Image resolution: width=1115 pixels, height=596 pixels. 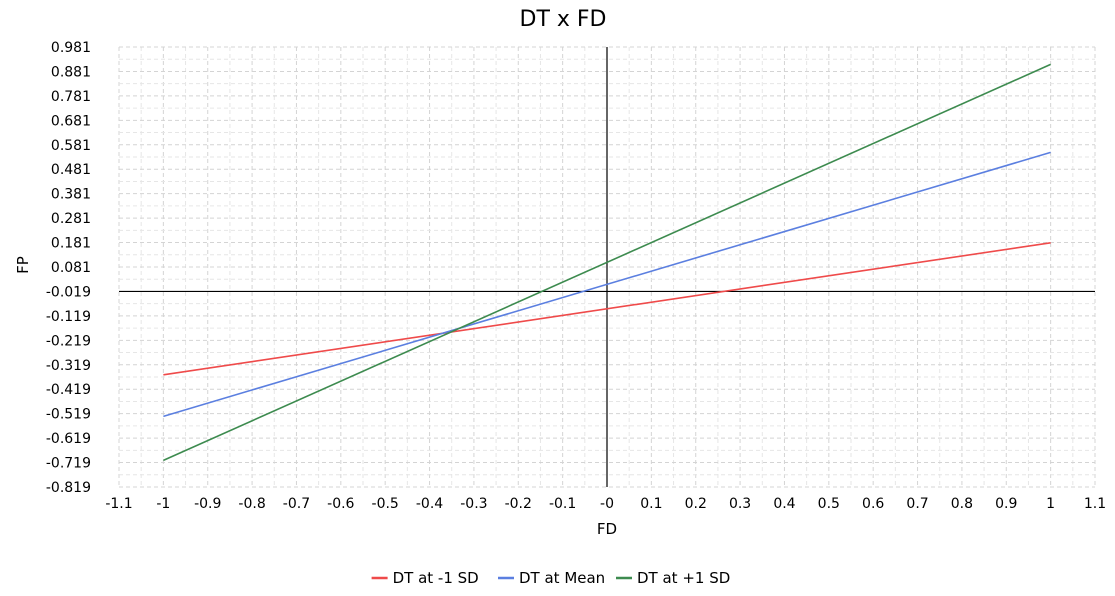 What do you see at coordinates (784, 504) in the screenshot?
I see `x-tick-label: 0.4` at bounding box center [784, 504].